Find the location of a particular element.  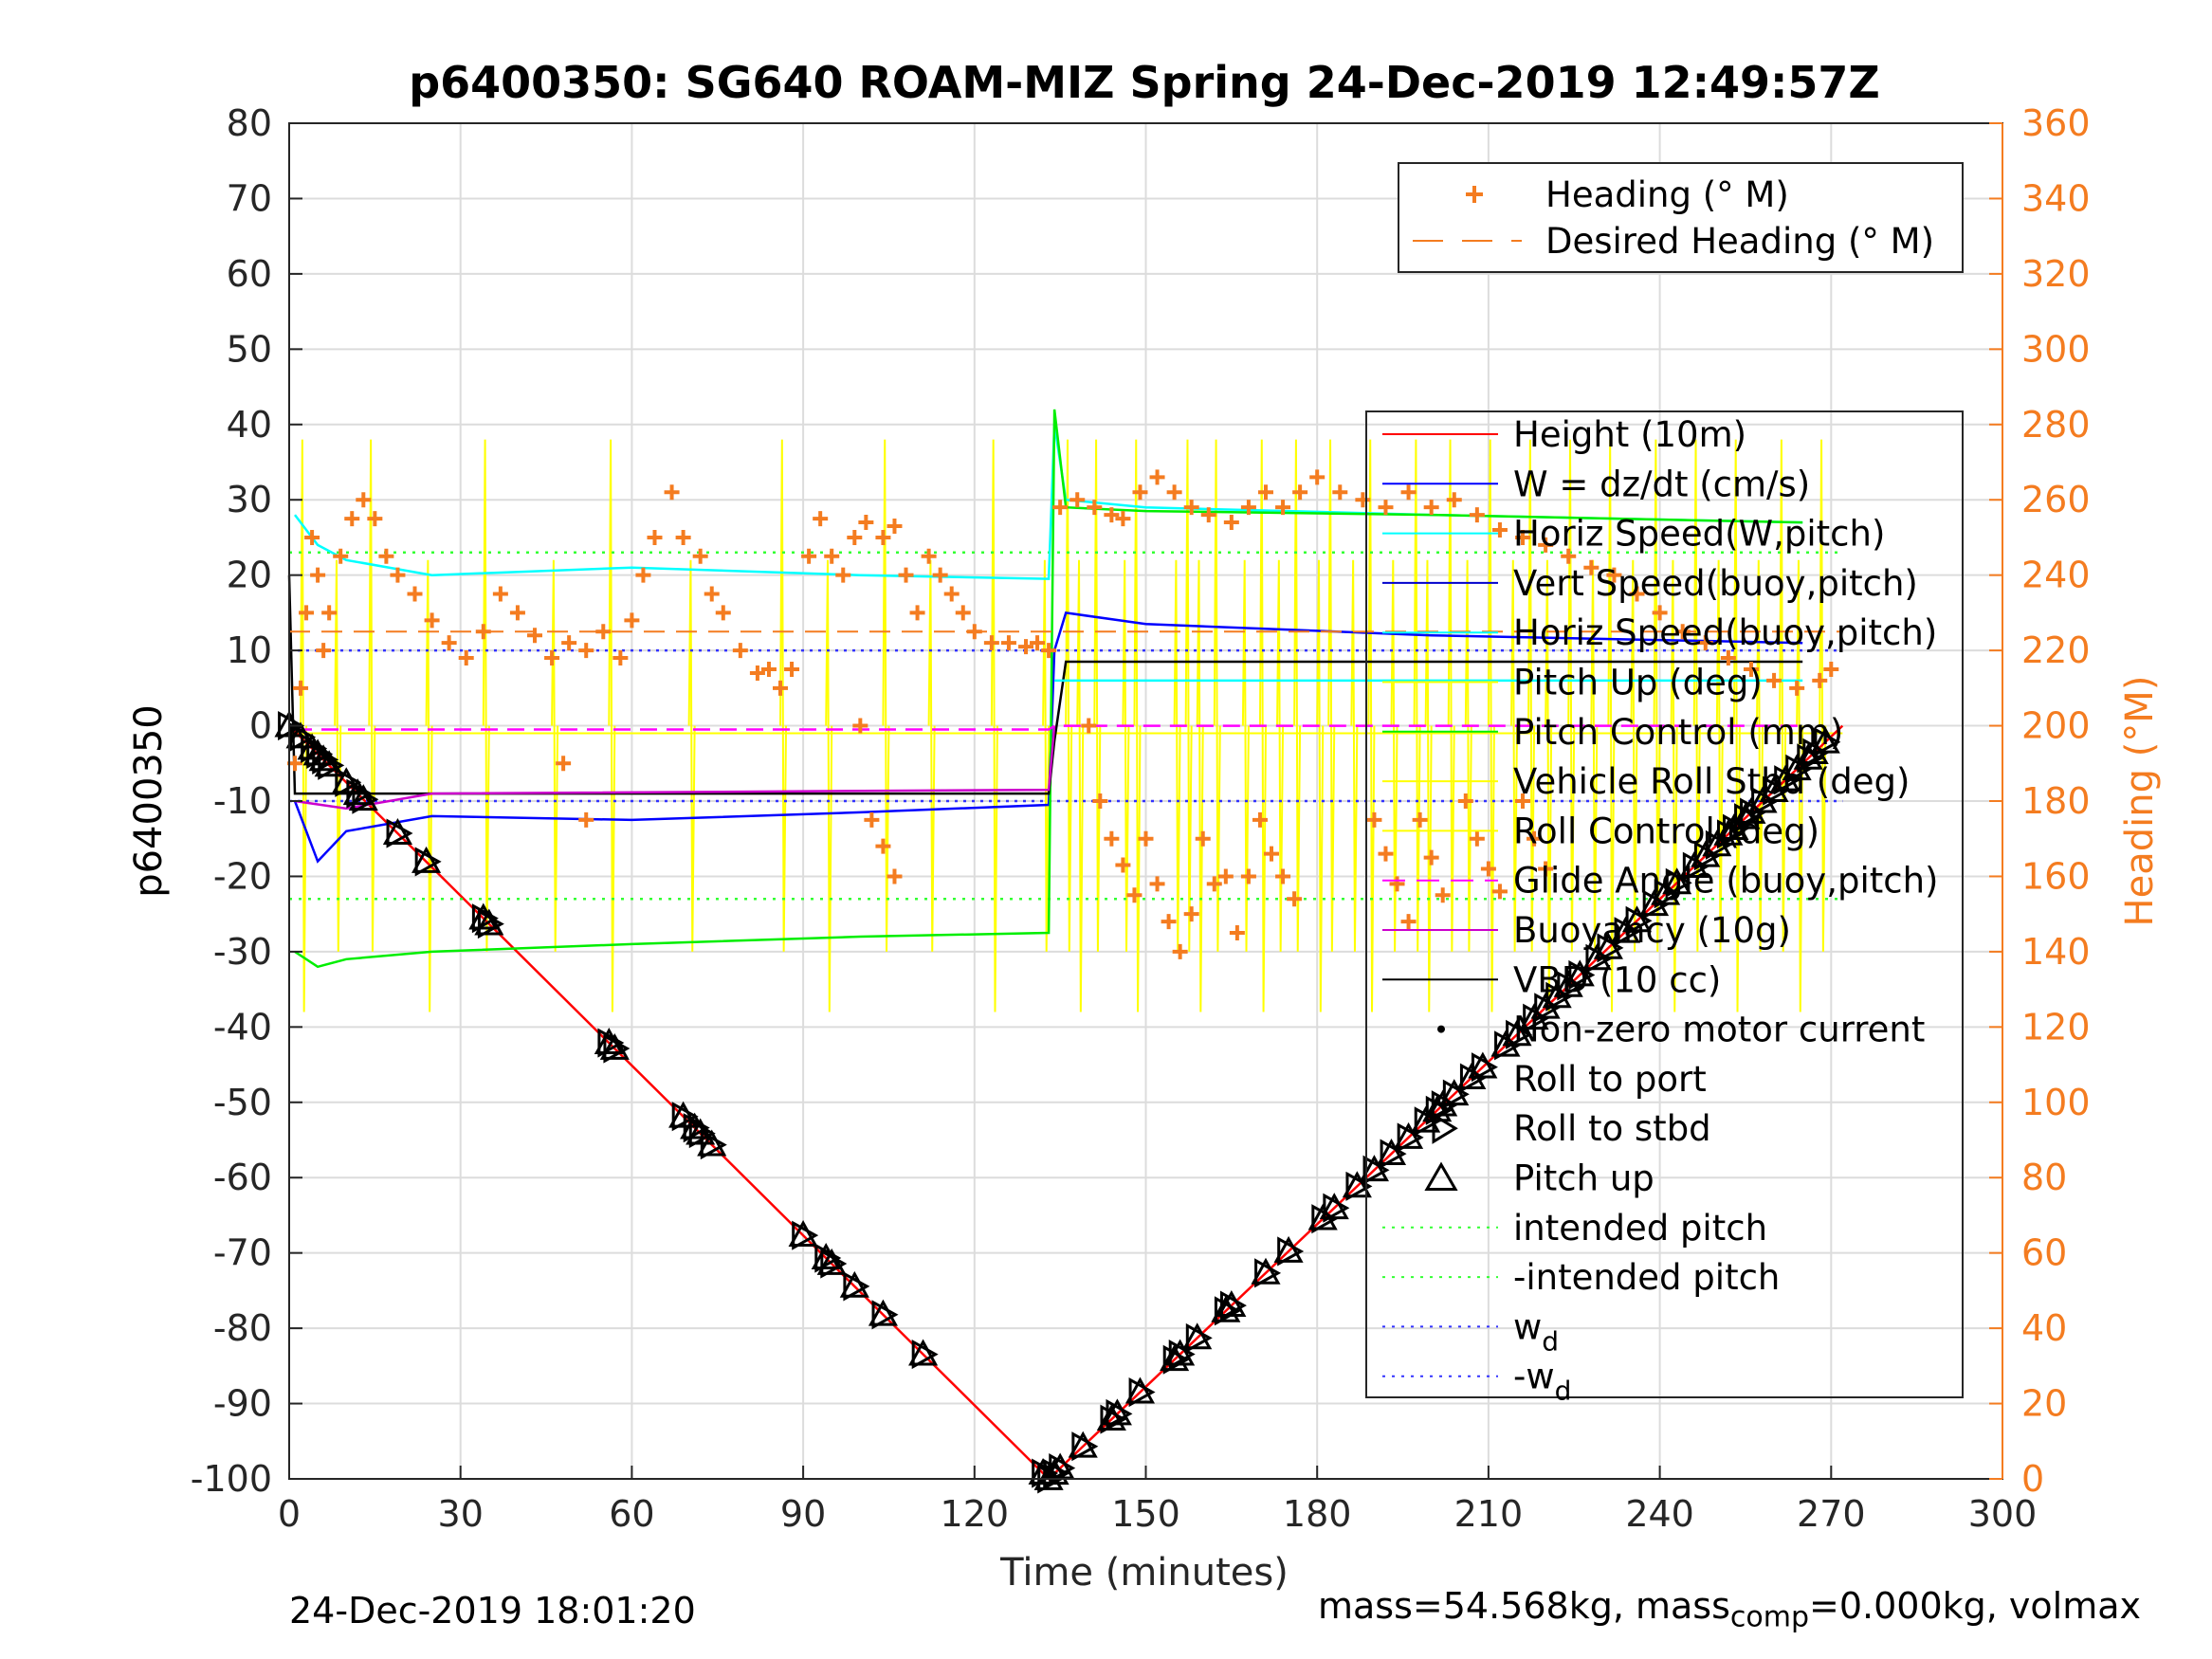

legend-label: Roll to port is located at coordinates (1610, 1079).